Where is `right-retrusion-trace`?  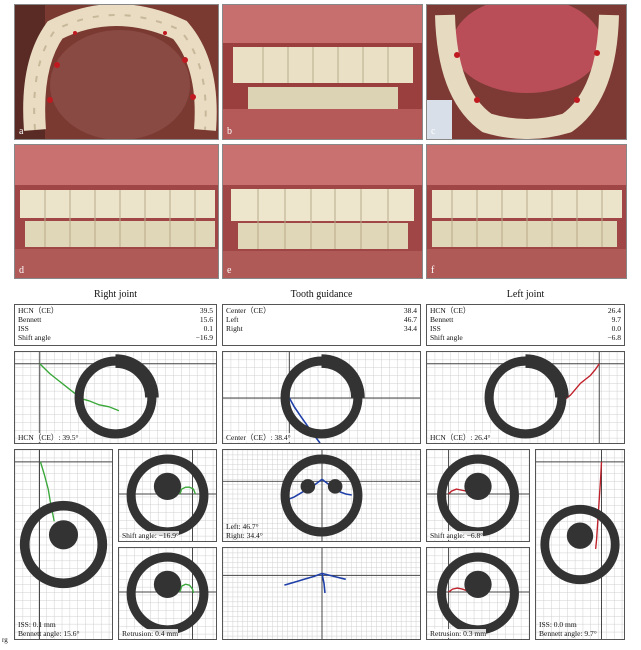
right-retrusion-trace is located at coordinates (187, 588).